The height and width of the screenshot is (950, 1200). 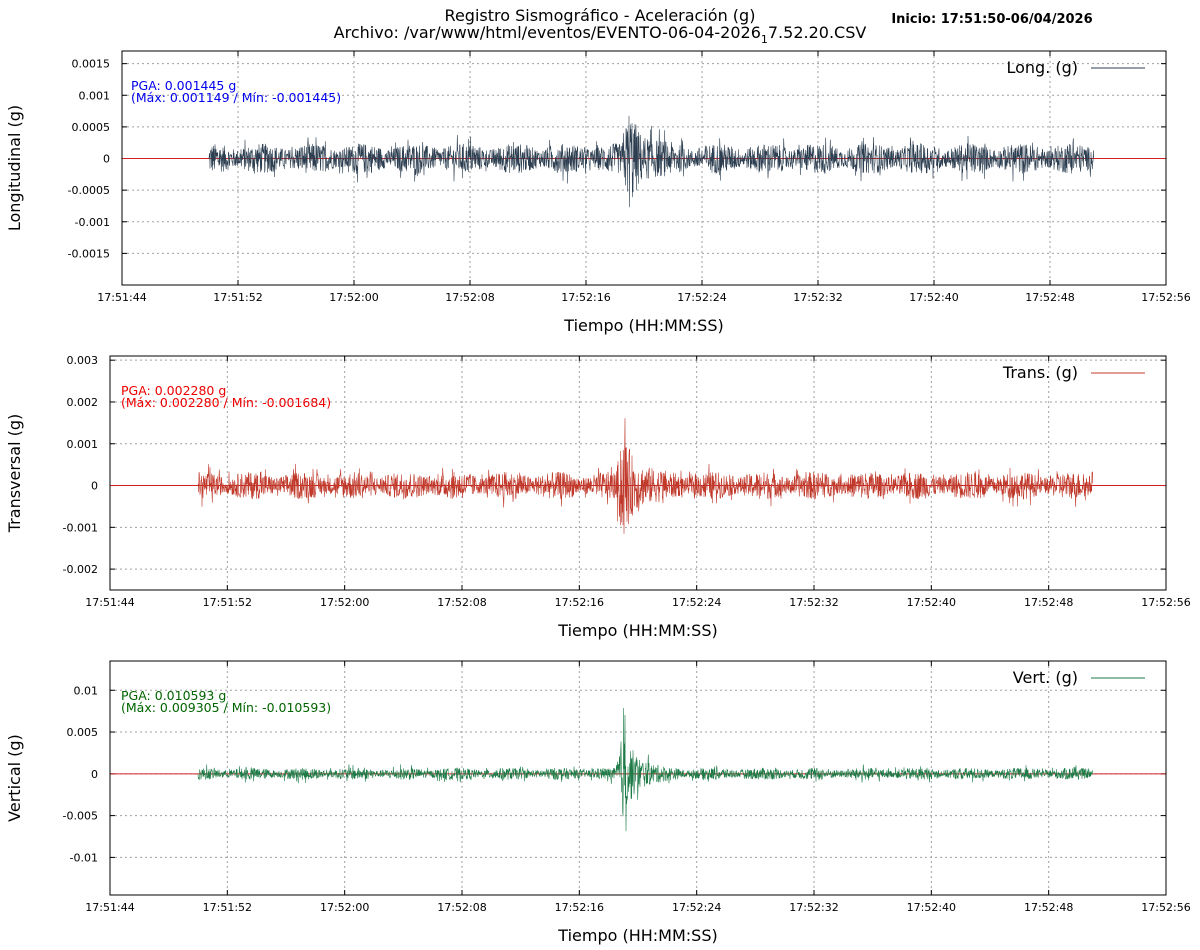 I want to click on y-tick-label: -0.005, so click(x=80, y=816).